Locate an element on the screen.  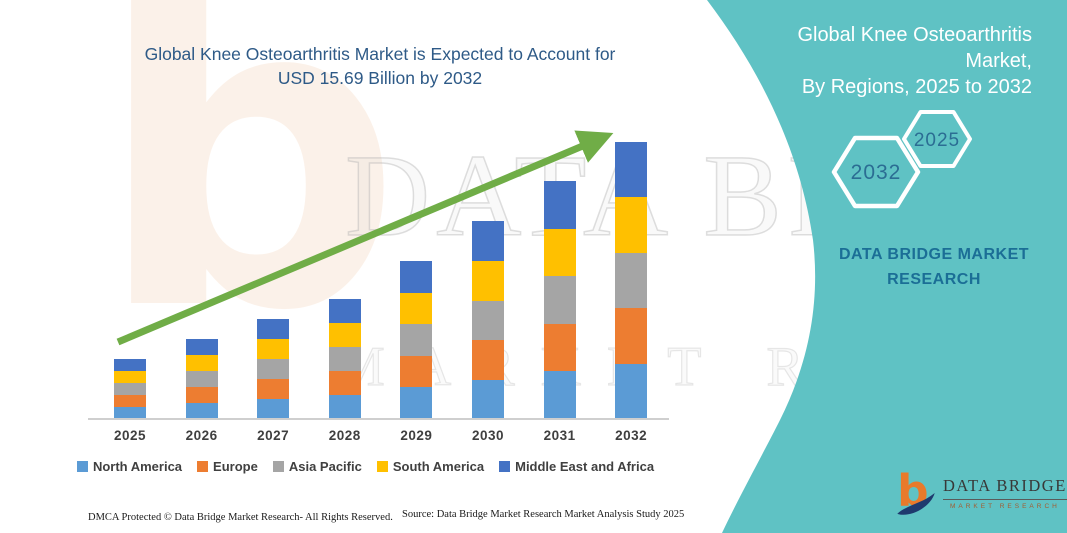
logo-name: DATA BRIDGE is located at coordinates (1005, 488).